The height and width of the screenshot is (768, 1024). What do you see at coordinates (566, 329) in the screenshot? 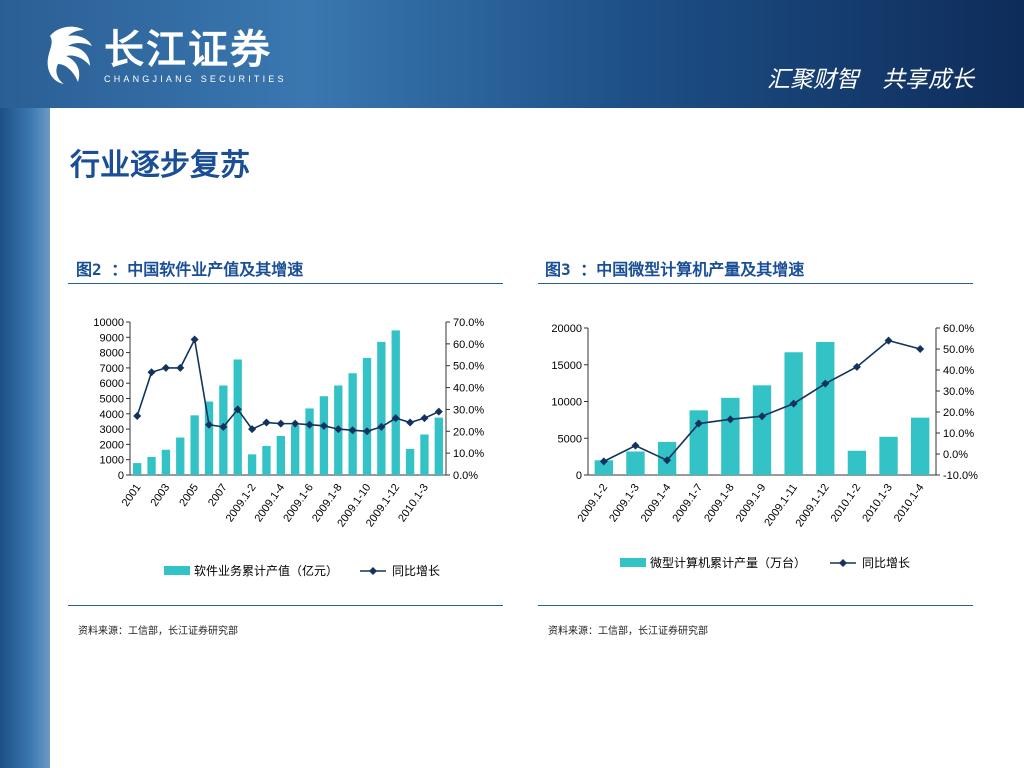
I see `left-tick-label: 20000` at bounding box center [566, 329].